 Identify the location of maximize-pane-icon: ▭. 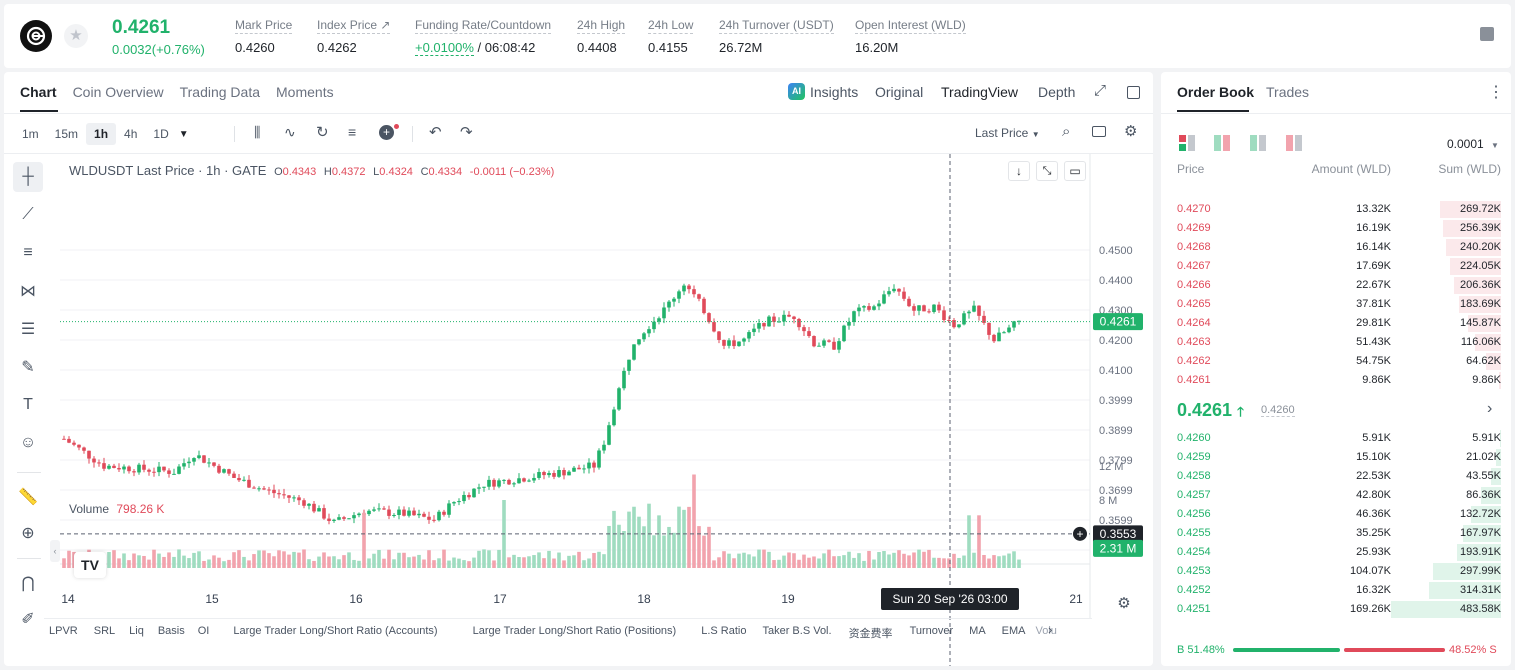
(1075, 171).